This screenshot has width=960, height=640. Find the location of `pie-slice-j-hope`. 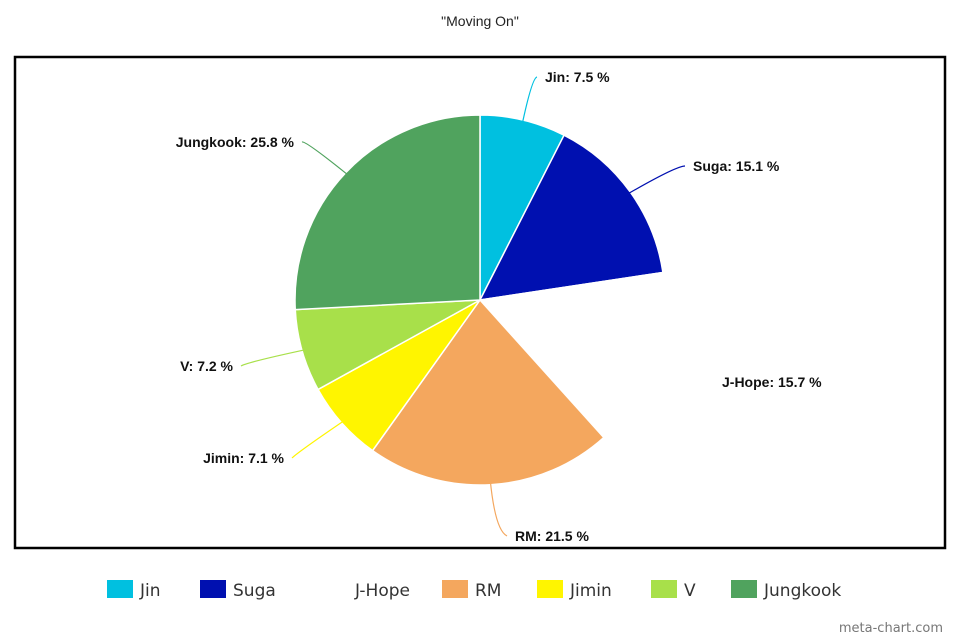

pie-slice-j-hope is located at coordinates (572, 355).